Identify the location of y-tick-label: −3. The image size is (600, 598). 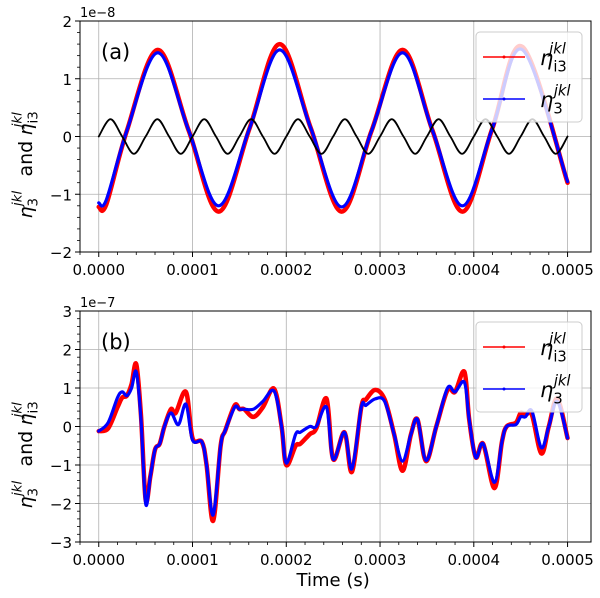
(61, 543).